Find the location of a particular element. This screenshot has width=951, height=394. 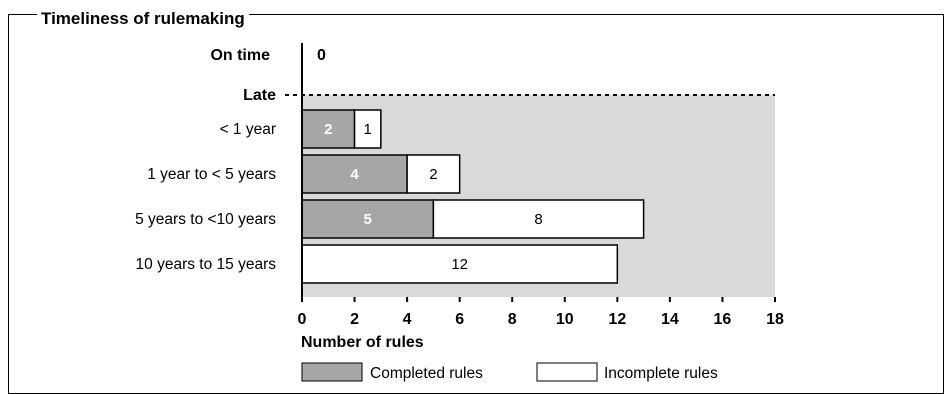

category-label: 5 years to <10 years is located at coordinates (205, 219).